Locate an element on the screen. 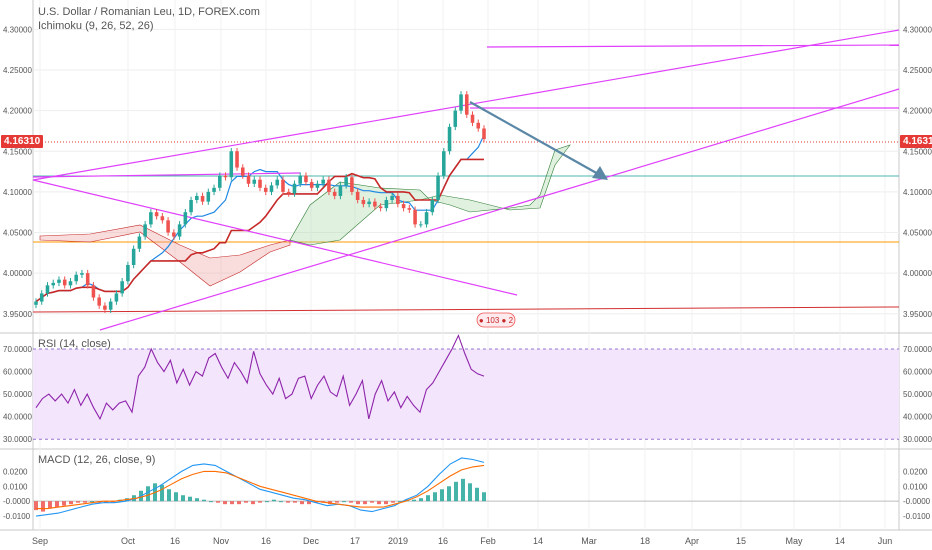 The image size is (932, 550). rsi-tick-right: 70.0000 is located at coordinates (917, 349).